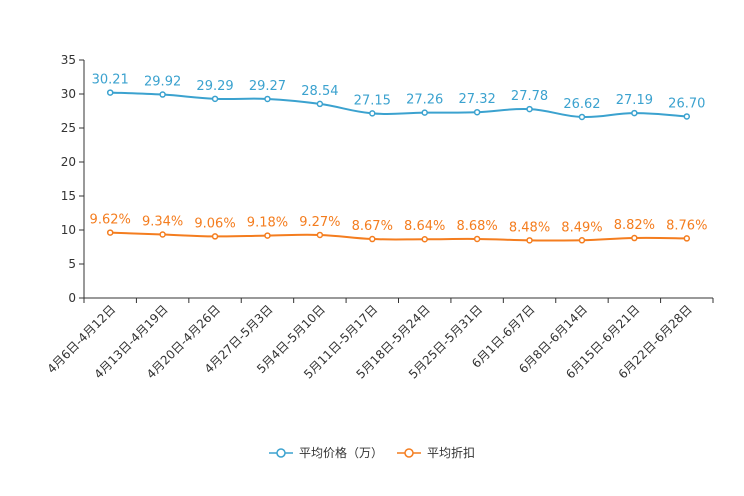 Image resolution: width=744 pixels, height=496 pixels. Describe the element at coordinates (451, 453) in the screenshot. I see `legend-label-avg-discount: 平均折扣` at that location.